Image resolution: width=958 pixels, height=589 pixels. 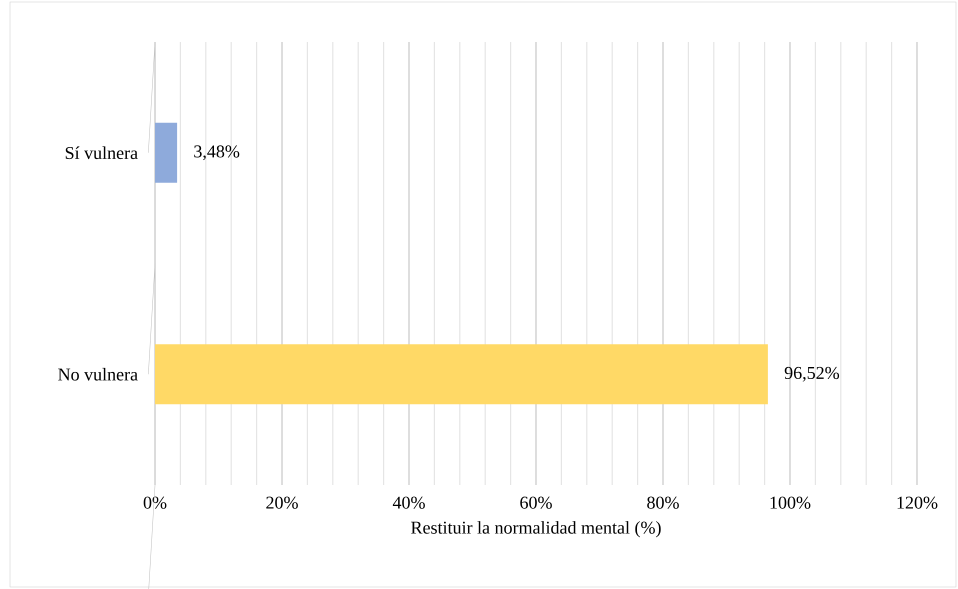 I want to click on x-axis-title: Restituir la normalidad mental (%), so click(x=536, y=529).